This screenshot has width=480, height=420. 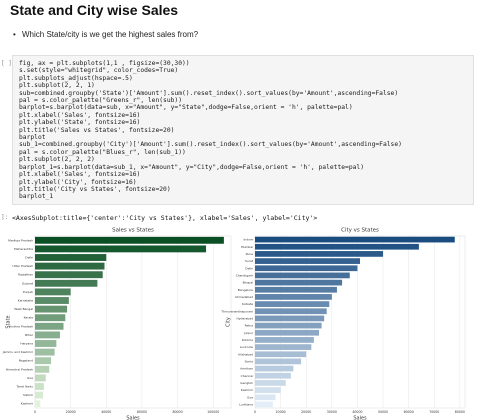 What do you see at coordinates (383, 412) in the screenshot?
I see `x-tick-label: 50000` at bounding box center [383, 412].